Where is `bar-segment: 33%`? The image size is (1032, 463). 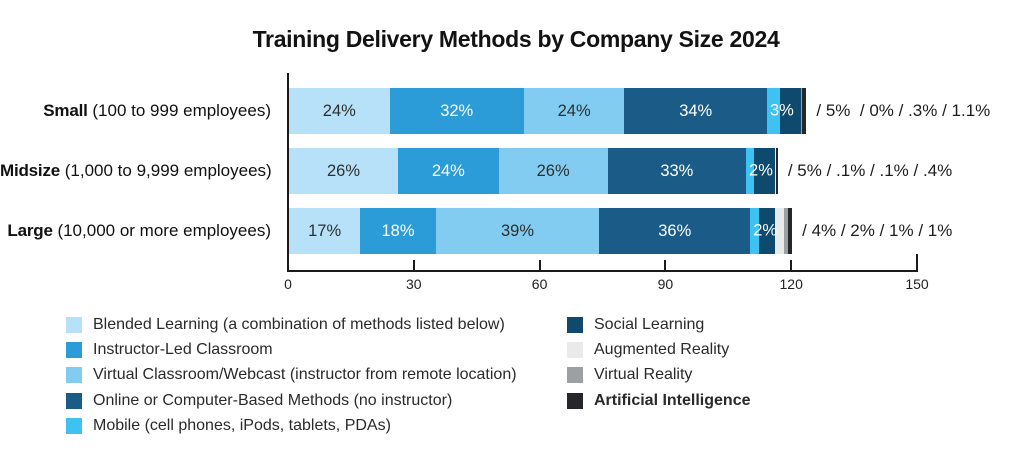 bar-segment: 33% is located at coordinates (677, 171).